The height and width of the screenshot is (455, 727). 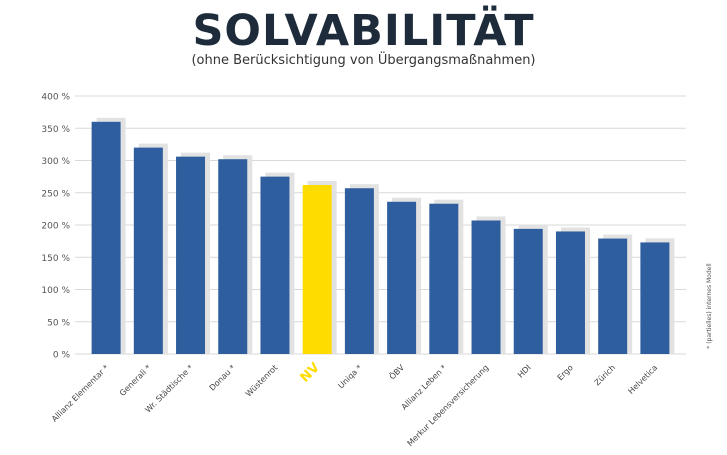 I want to click on x-tick-label: Donau *, so click(x=222, y=377).